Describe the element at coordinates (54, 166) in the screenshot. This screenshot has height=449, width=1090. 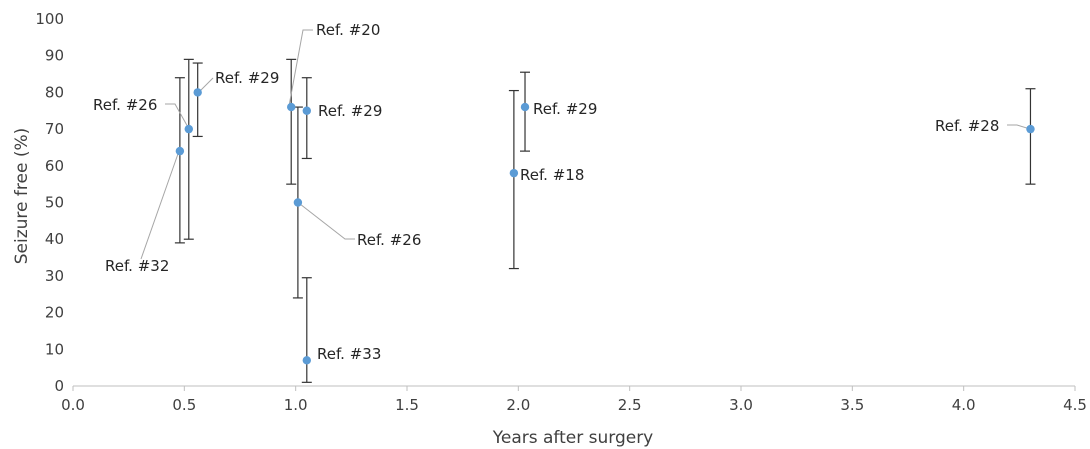
I see `y-tick-label: 60` at that location.